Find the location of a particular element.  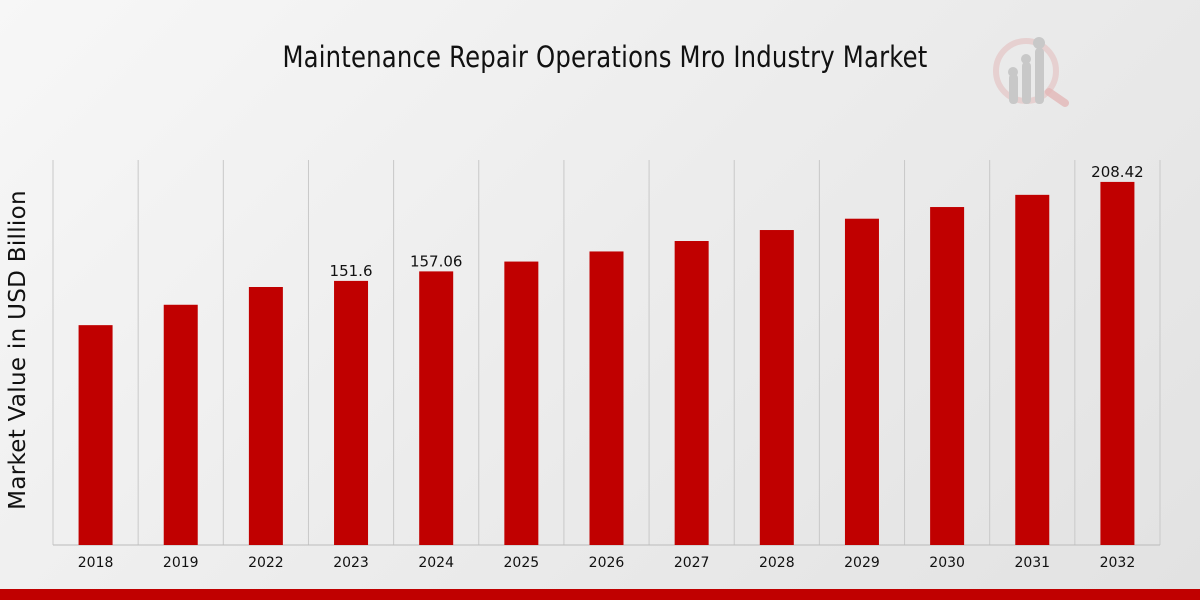

bar-2028 is located at coordinates (776, 387).